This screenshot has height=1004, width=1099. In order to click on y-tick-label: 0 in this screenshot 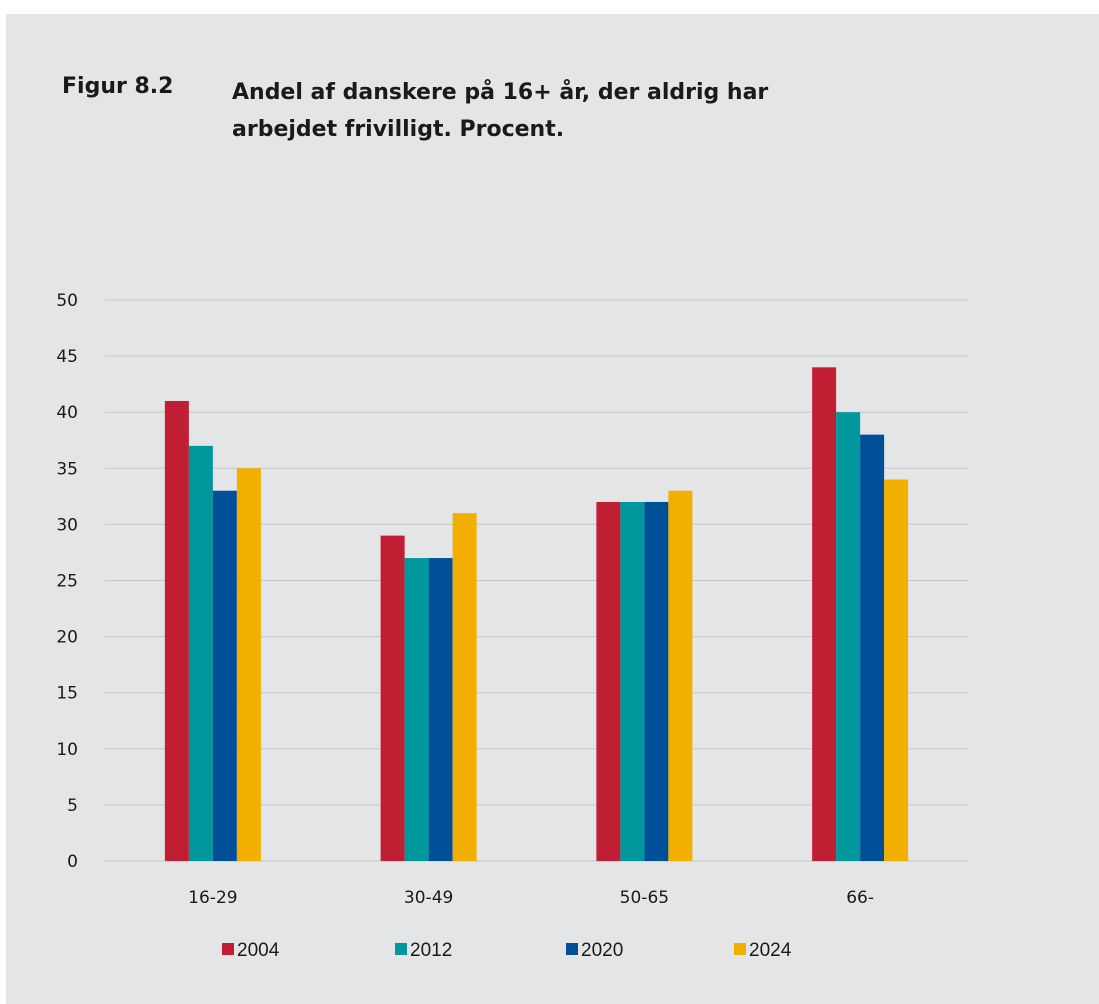, I will do `click(72, 862)`.